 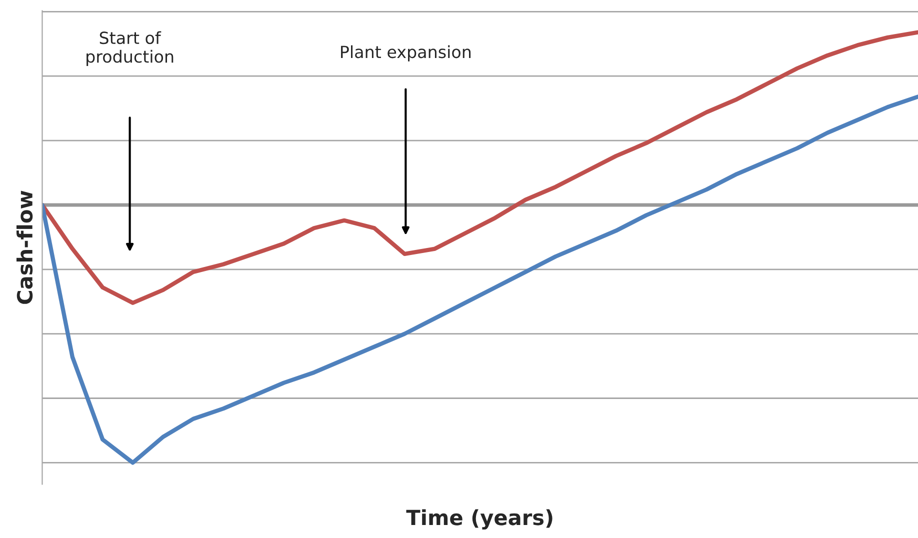 What do you see at coordinates (479, 519) in the screenshot?
I see `x-axis-title: Time (years)` at bounding box center [479, 519].